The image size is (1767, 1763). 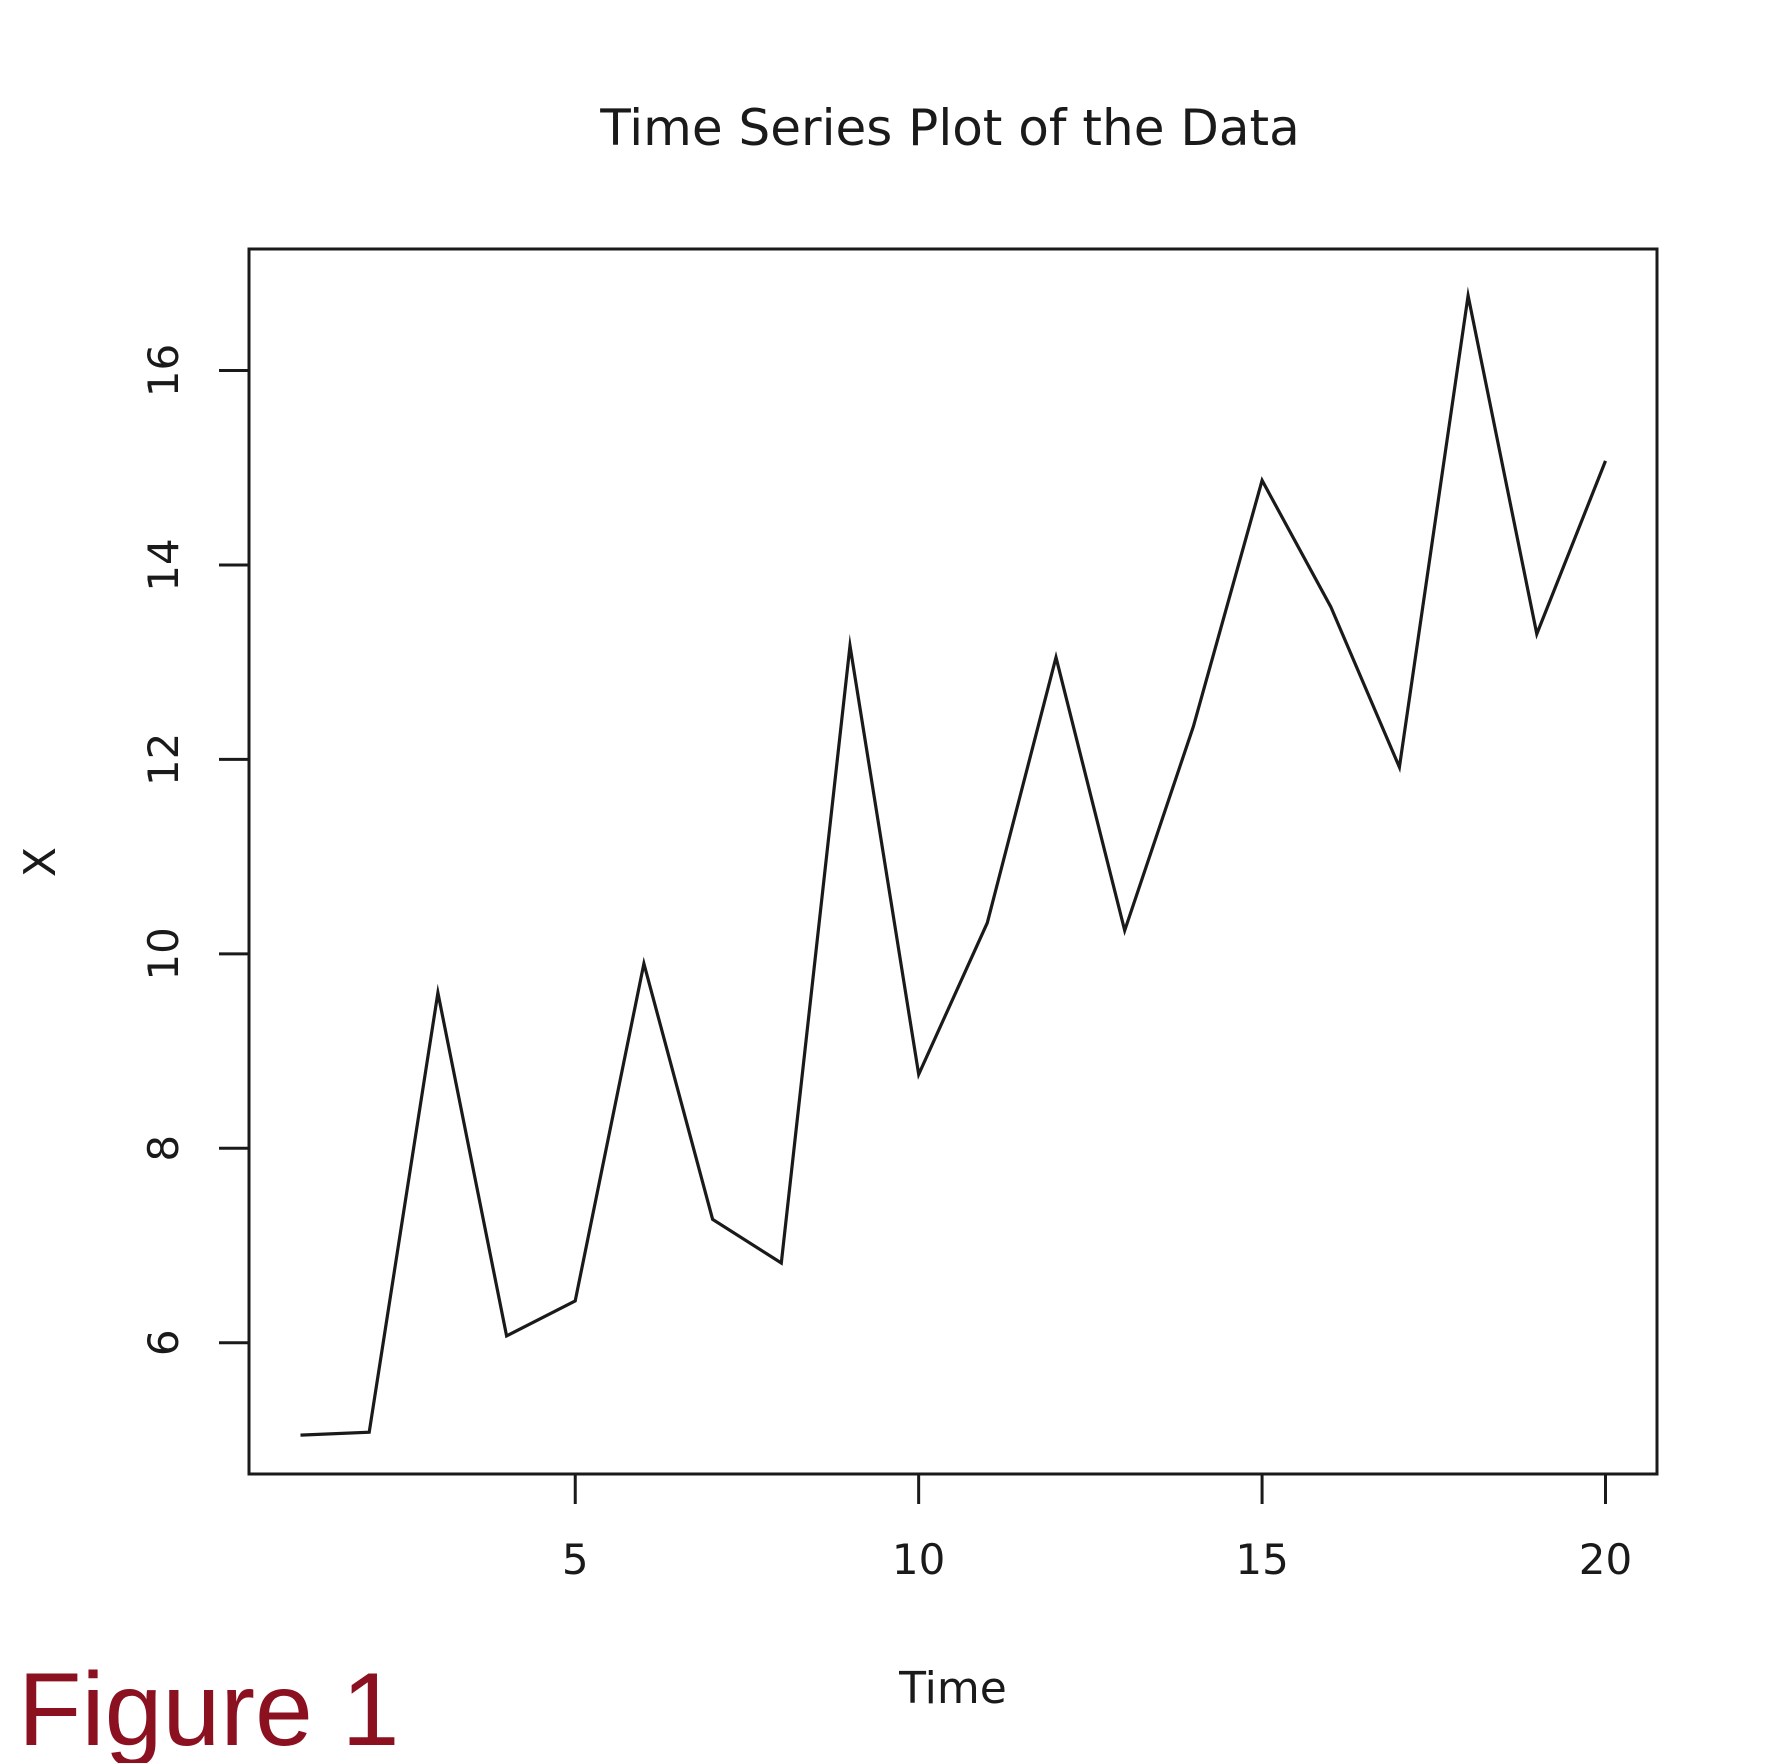 What do you see at coordinates (163, 564) in the screenshot?
I see `y-tick-label-14: 14` at bounding box center [163, 564].